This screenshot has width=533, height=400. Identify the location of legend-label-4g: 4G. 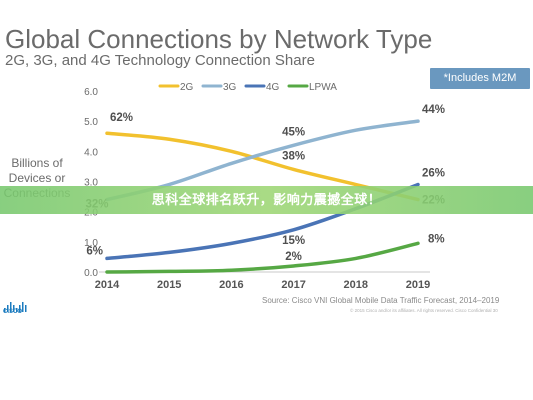
(273, 87).